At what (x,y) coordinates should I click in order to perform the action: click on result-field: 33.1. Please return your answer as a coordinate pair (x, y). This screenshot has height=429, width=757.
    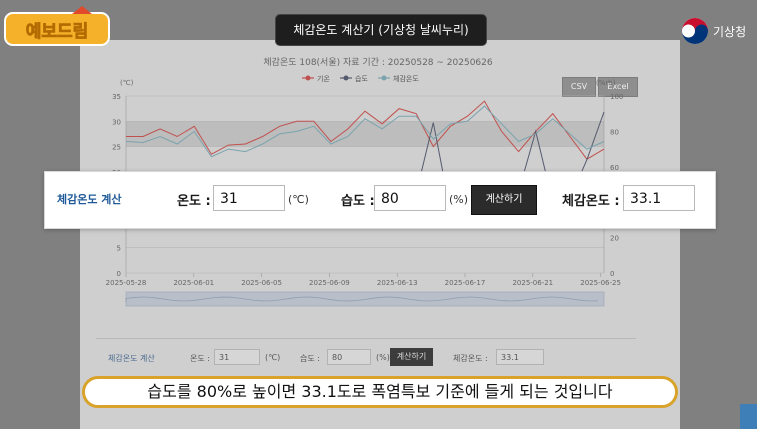
    Looking at the image, I should click on (659, 198).